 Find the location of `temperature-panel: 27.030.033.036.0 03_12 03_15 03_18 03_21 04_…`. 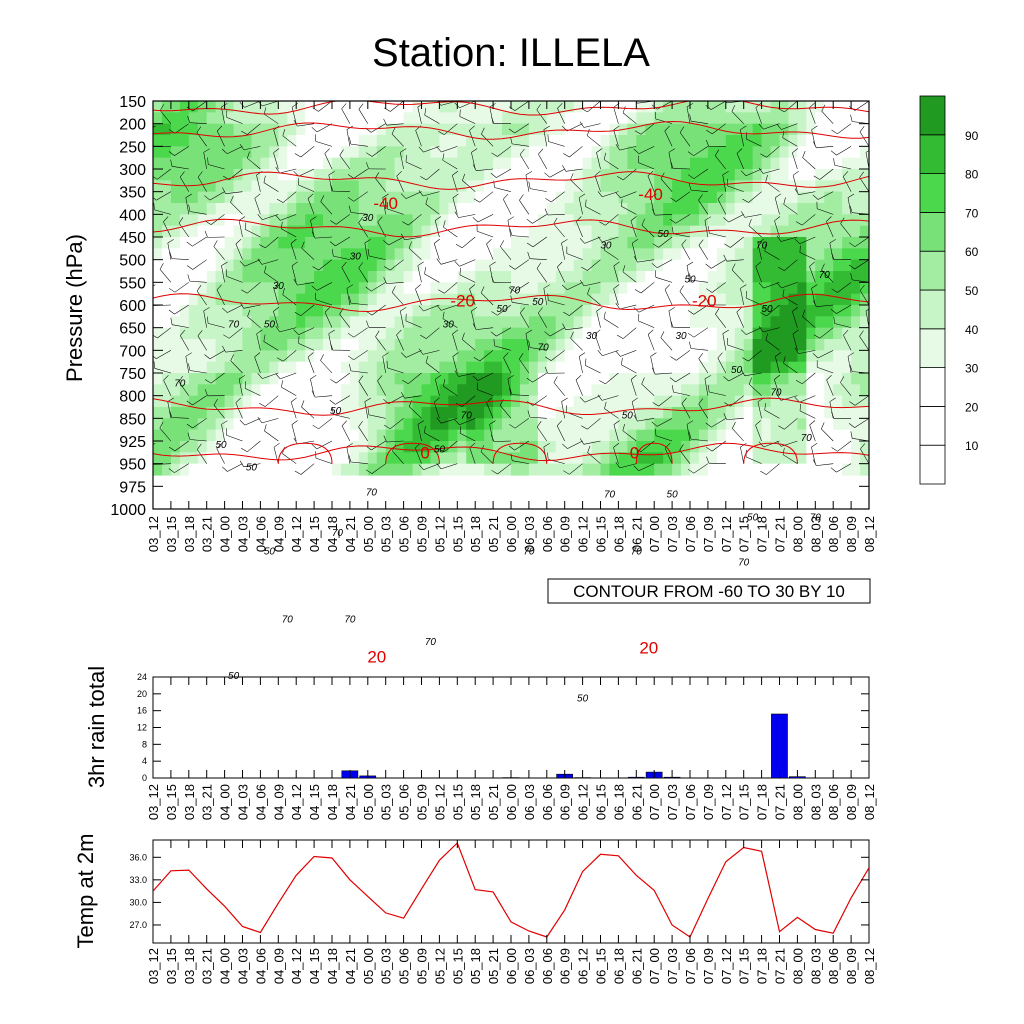

temperature-panel: 27.030.033.036.0 03_12 03_15 03_18 03_21 04_… is located at coordinates (475, 909).